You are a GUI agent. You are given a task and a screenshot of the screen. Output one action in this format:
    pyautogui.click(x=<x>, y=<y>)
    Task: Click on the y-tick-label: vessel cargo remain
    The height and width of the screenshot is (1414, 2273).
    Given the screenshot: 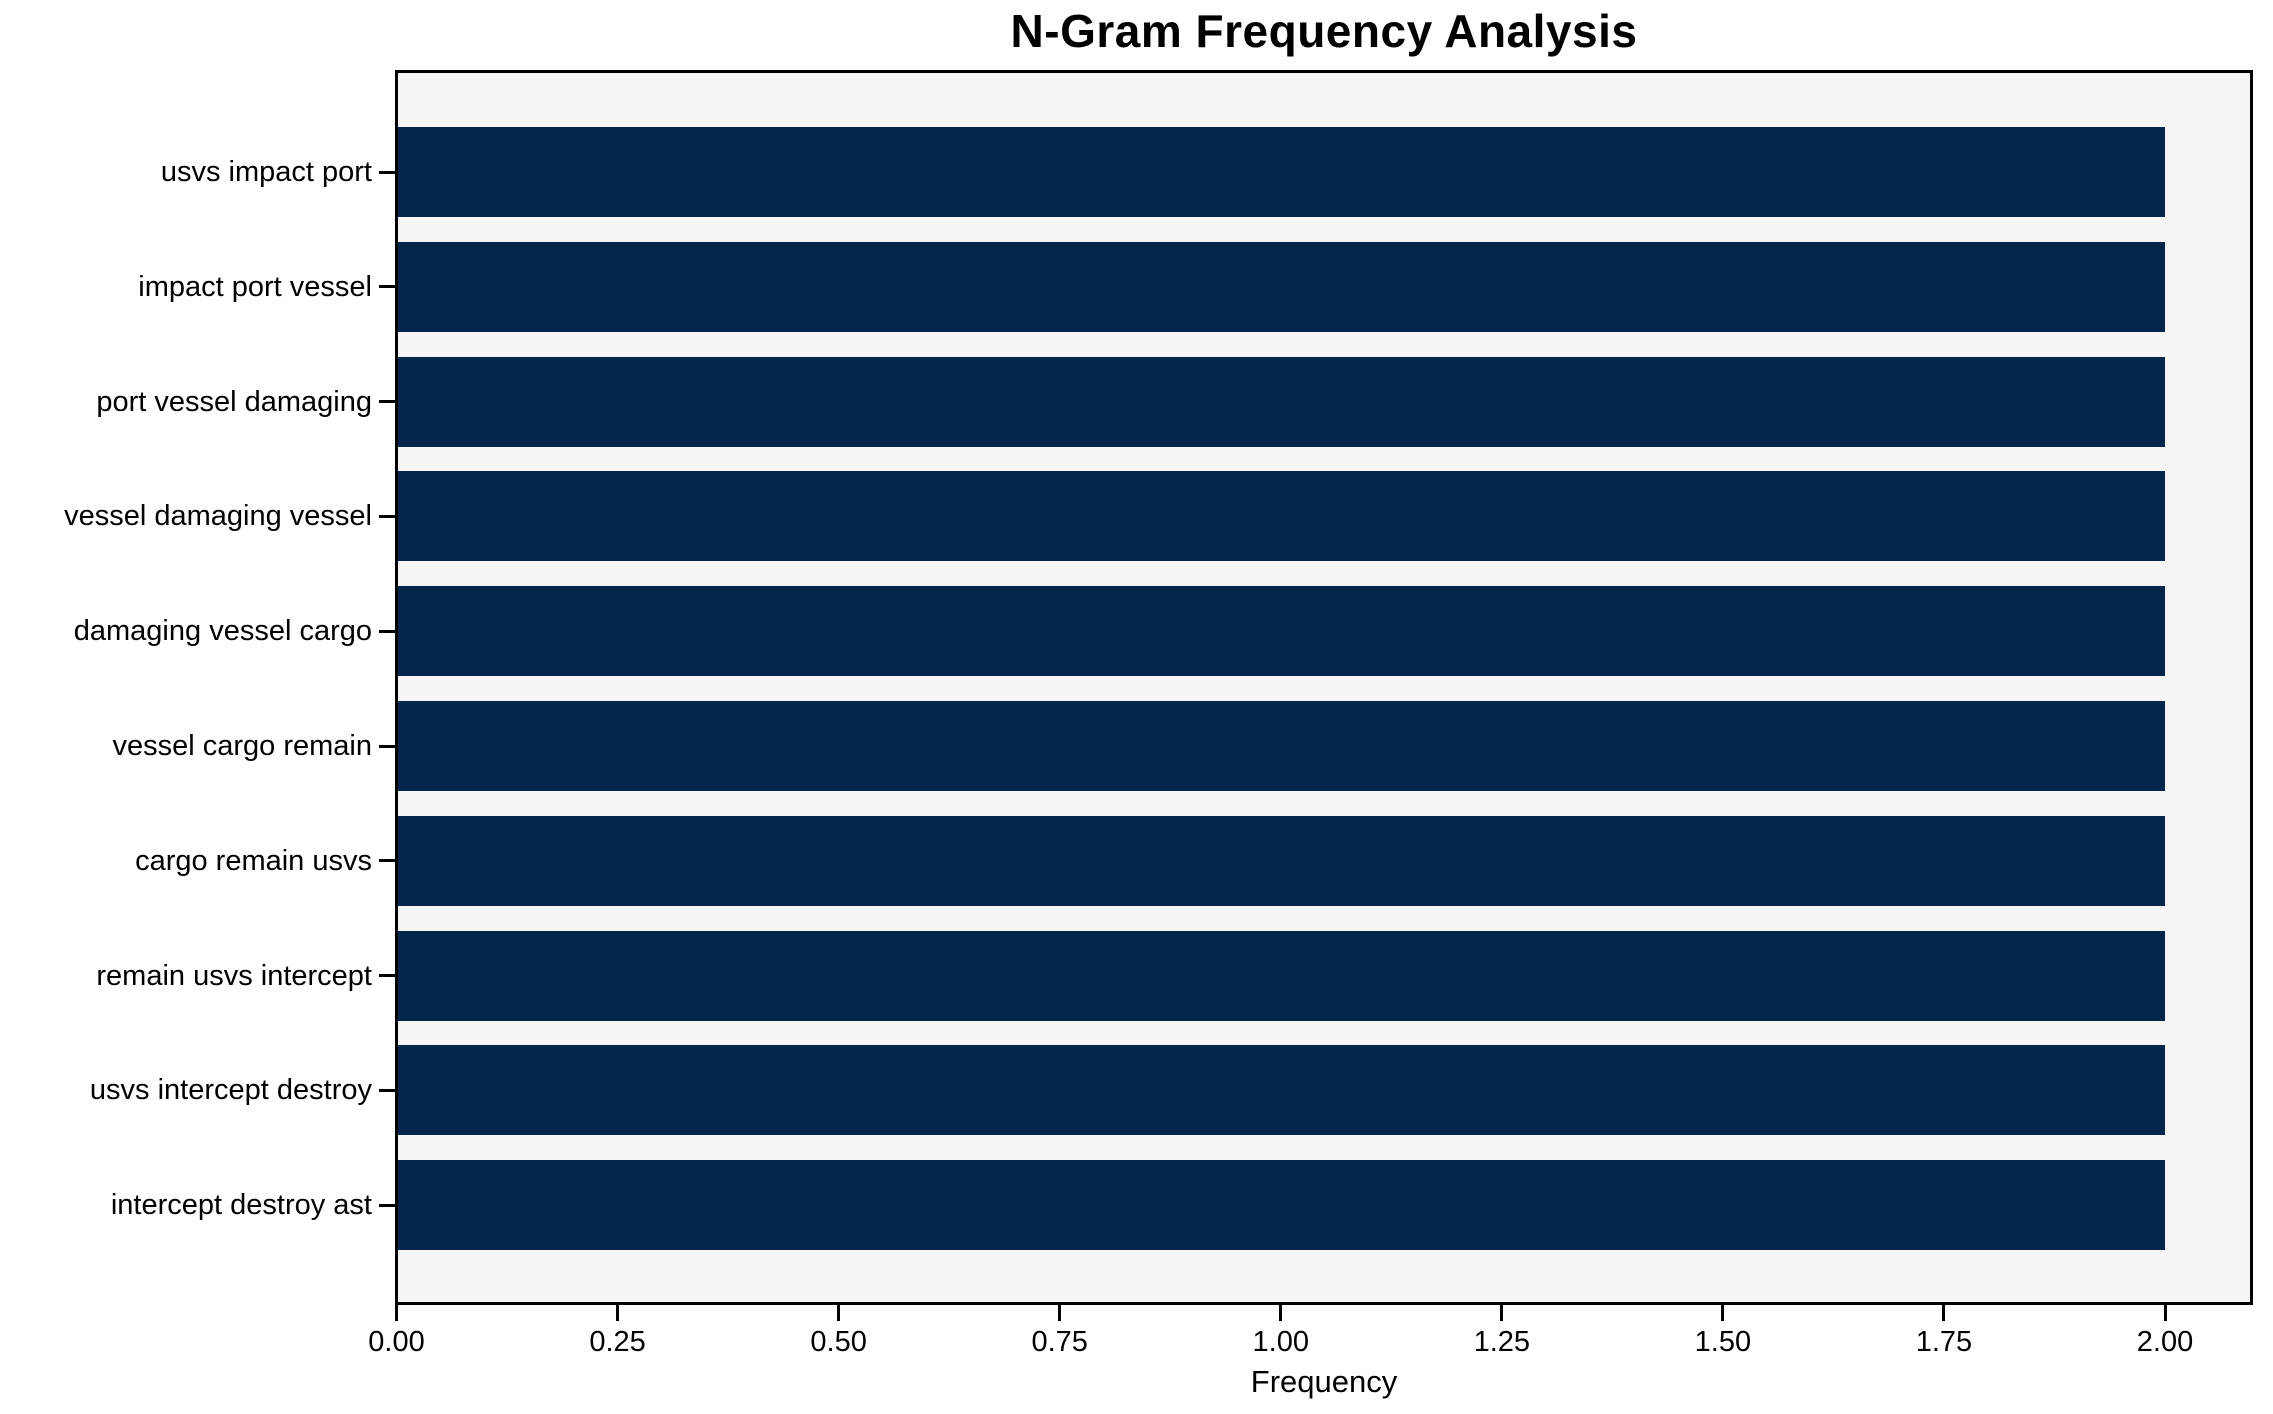 What is the action you would take?
    pyautogui.click(x=242, y=746)
    